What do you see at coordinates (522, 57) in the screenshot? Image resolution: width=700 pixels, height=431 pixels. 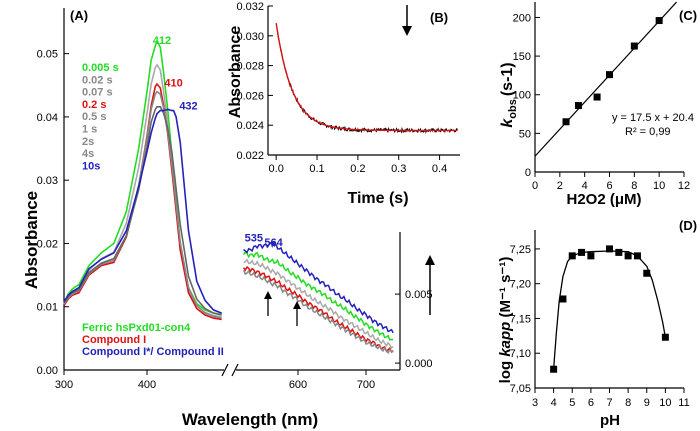 I see `panel-c-y-tick-label: 150` at bounding box center [522, 57].